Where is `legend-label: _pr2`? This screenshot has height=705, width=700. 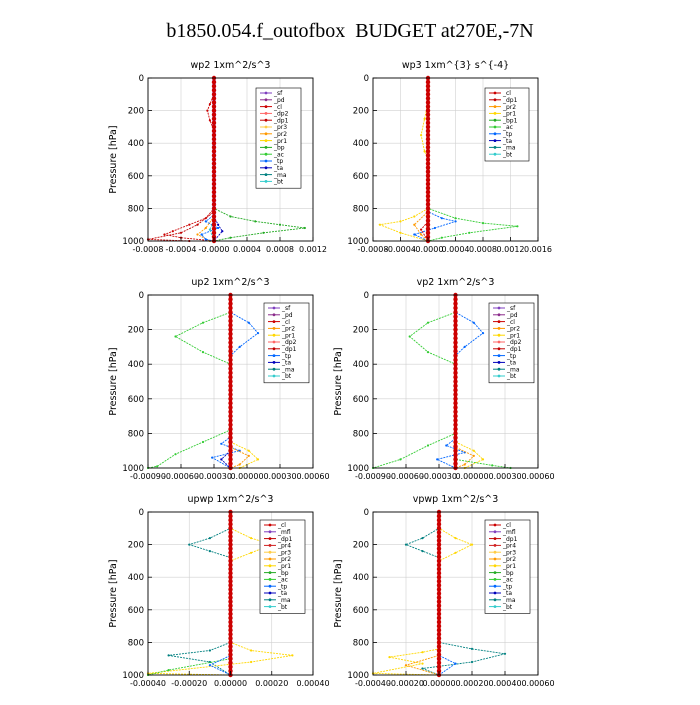
legend-label: _pr2 is located at coordinates (280, 134).